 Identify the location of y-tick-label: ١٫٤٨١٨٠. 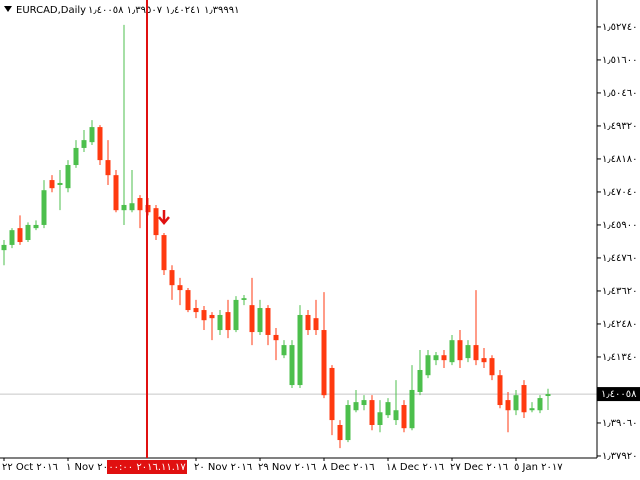
(619, 159).